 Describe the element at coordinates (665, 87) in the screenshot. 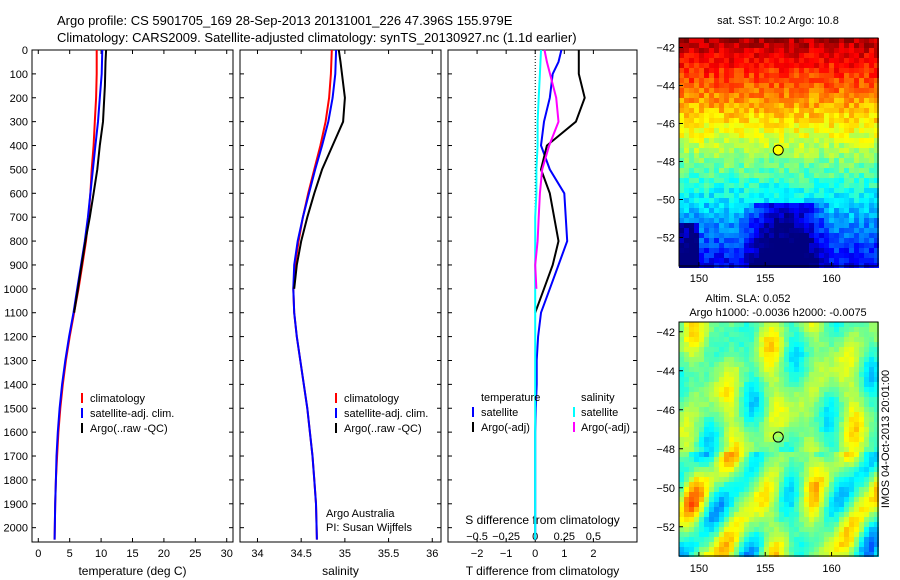

I see `y-tick-label: −44` at that location.